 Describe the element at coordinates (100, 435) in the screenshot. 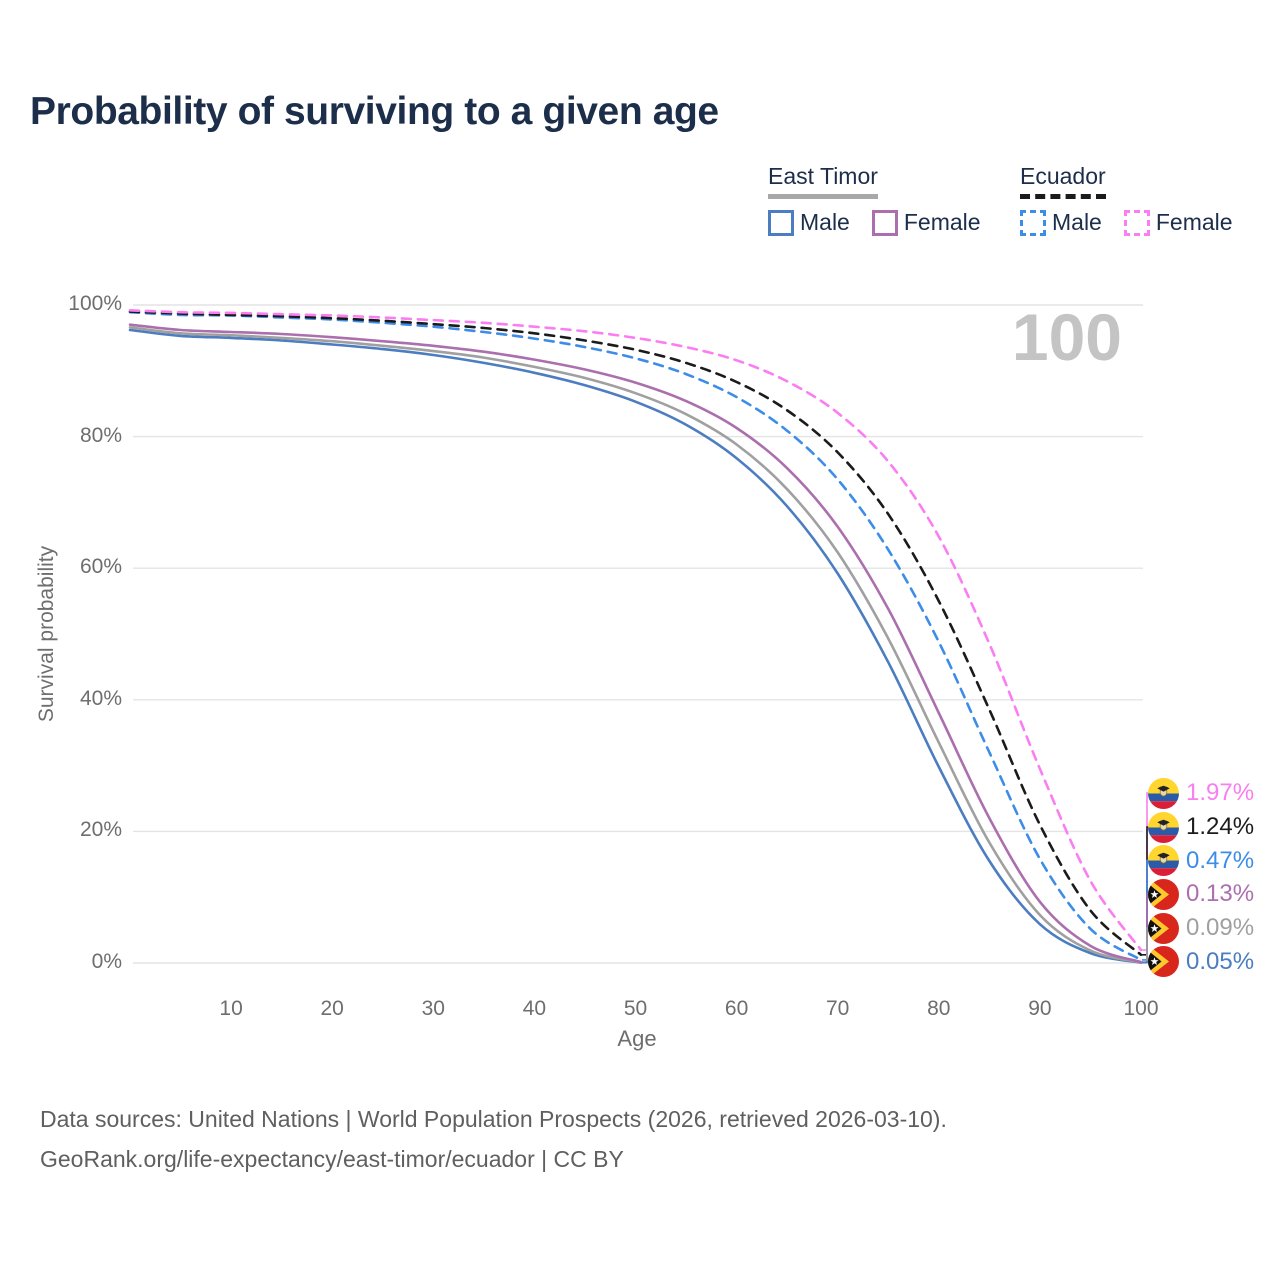

I see `y-tick-label: 80%` at that location.